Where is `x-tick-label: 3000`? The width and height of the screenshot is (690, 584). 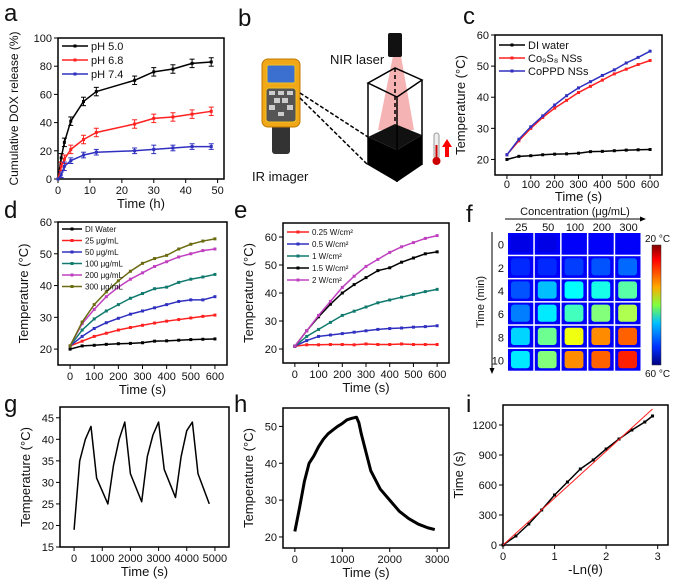
x-tick-label: 3000 is located at coordinates (437, 560).